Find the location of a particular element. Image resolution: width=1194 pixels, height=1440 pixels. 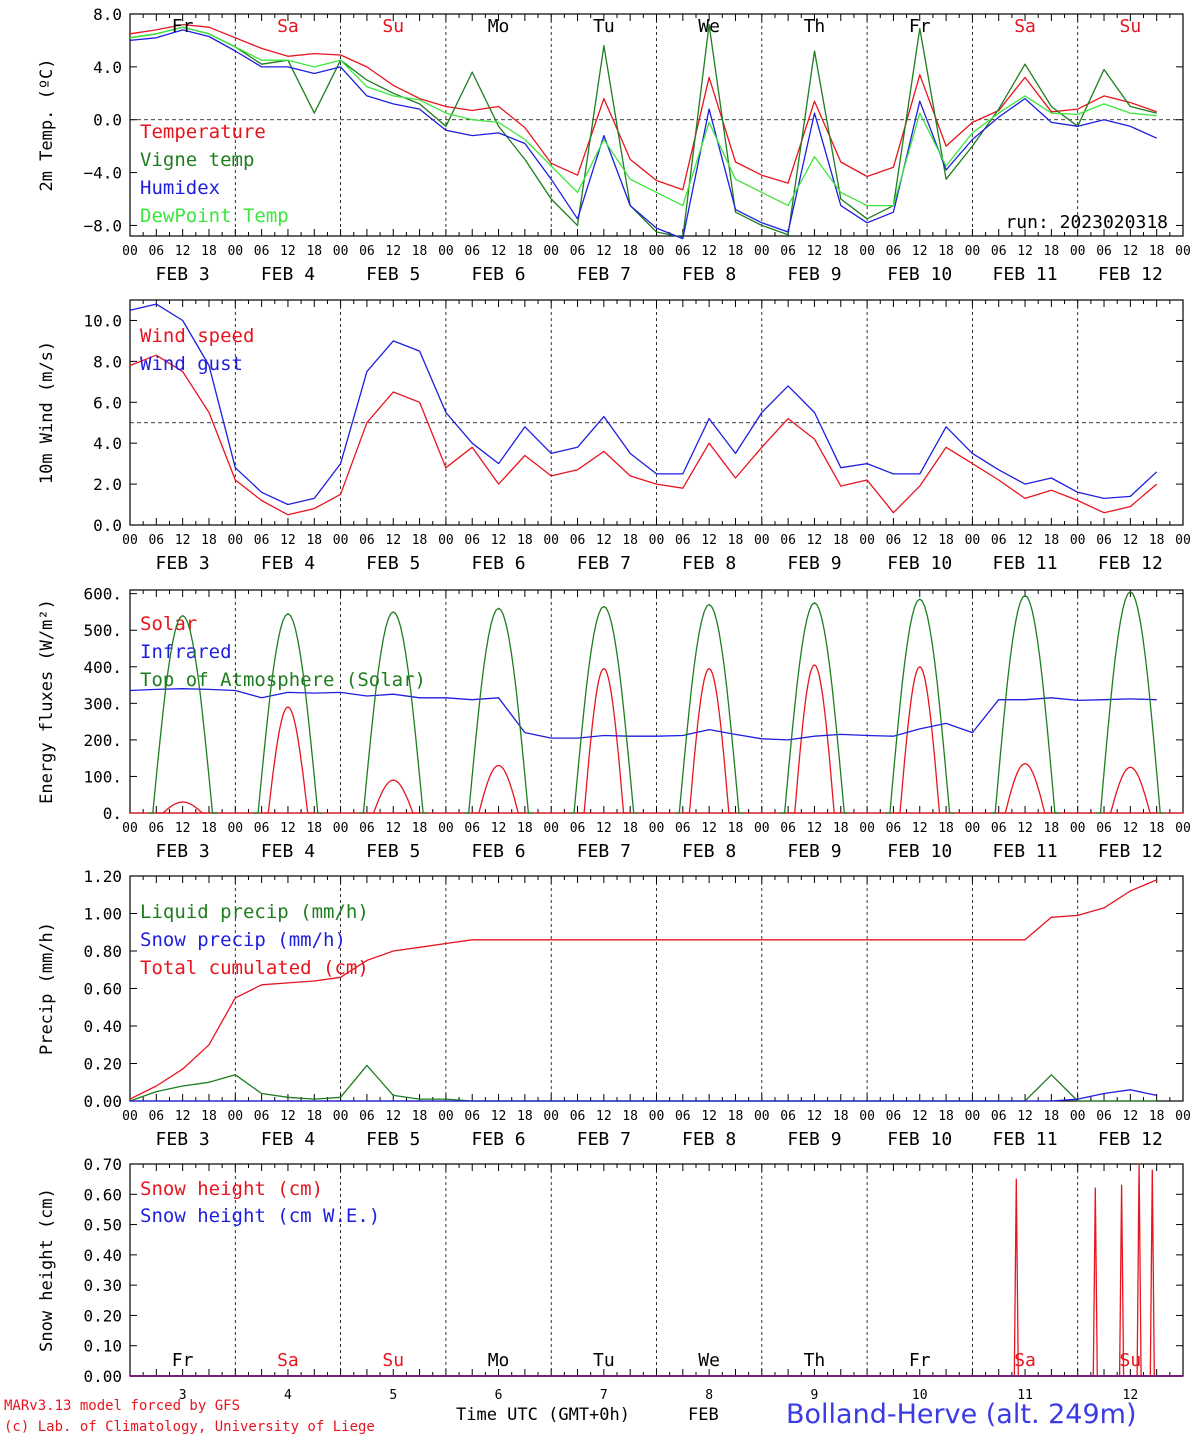

series-line-wind-gust is located at coordinates (643, 404).